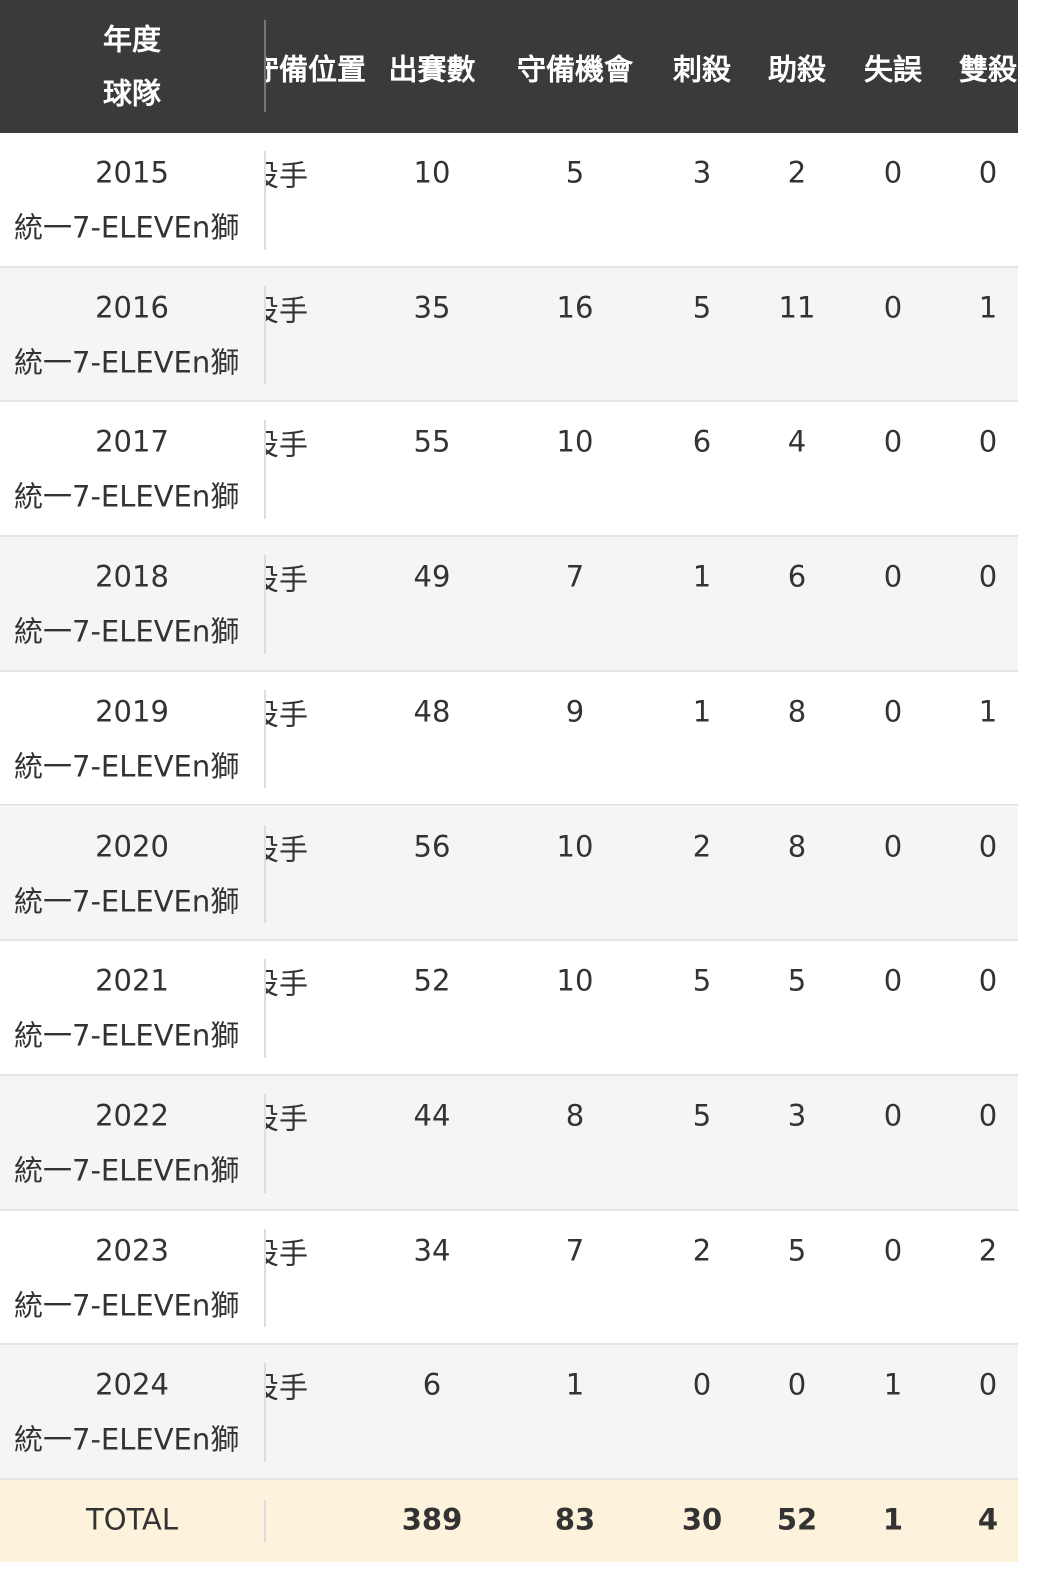  What do you see at coordinates (132, 1115) in the screenshot?
I see `cell: 2022` at bounding box center [132, 1115].